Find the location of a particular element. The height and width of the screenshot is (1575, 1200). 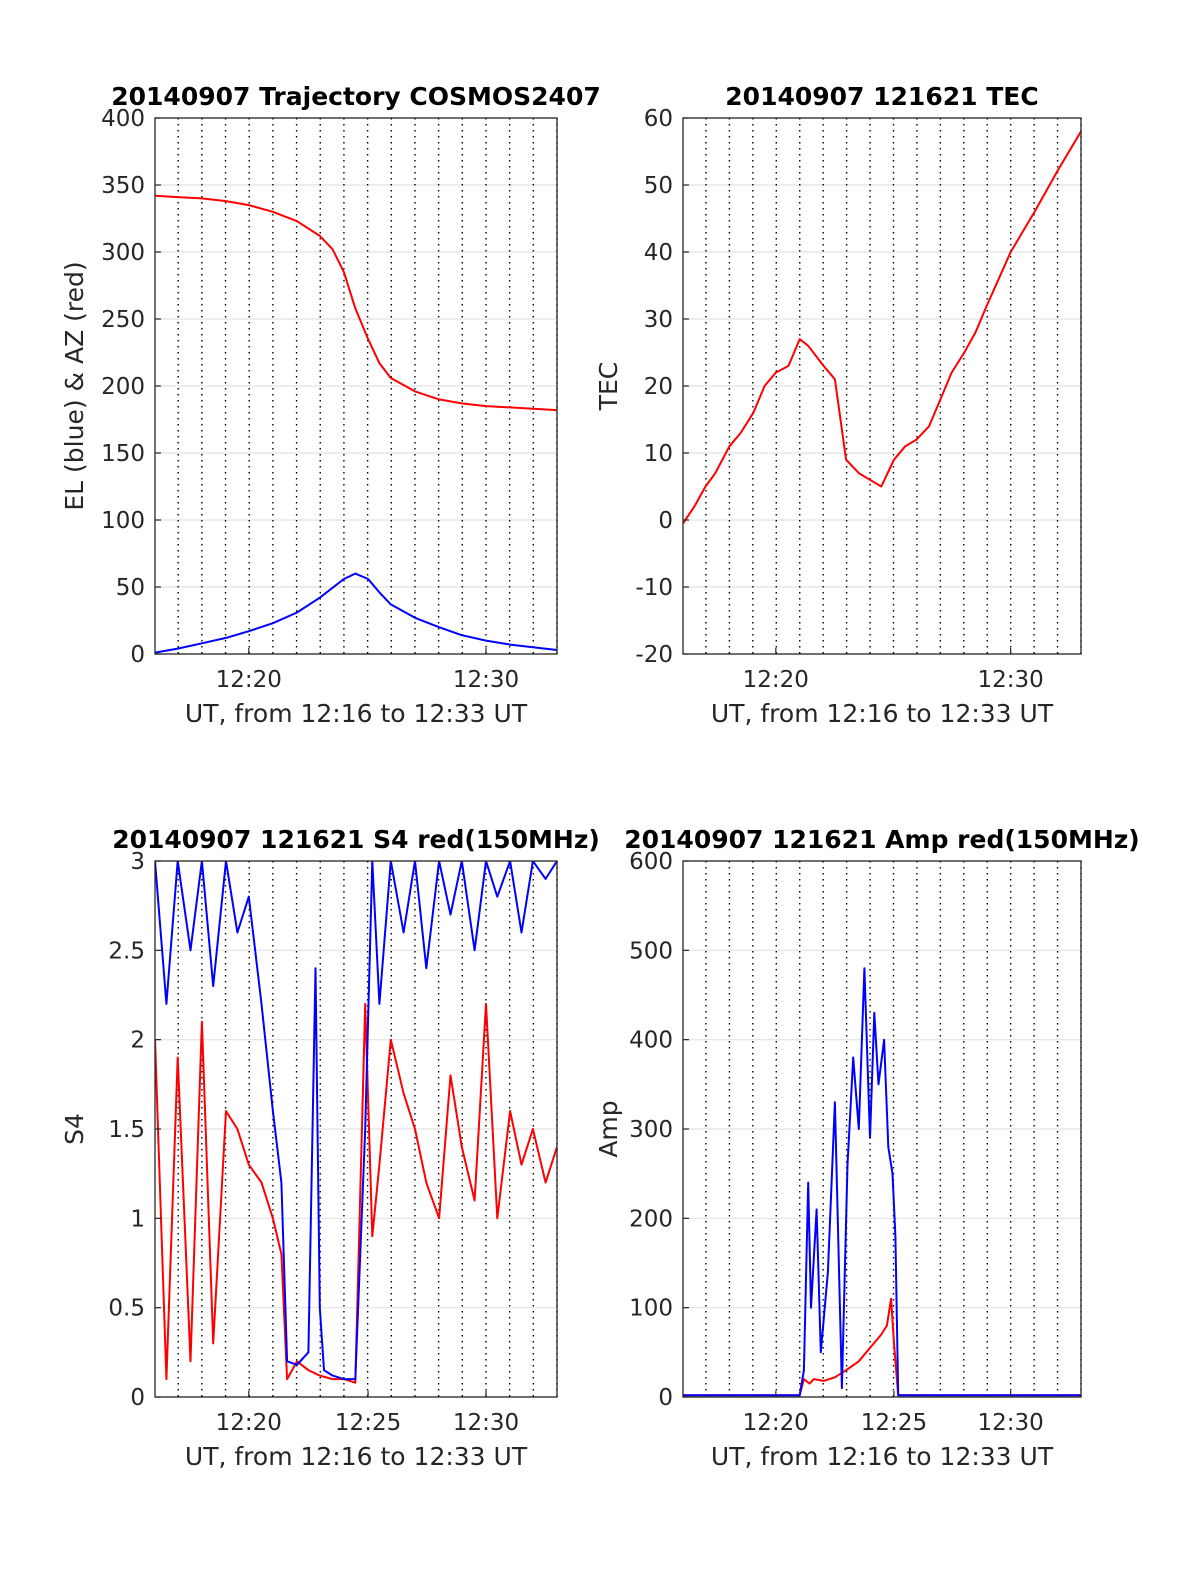

s4-xlabel: UT, from 12:16 to 12:33 UT is located at coordinates (356, 1456).